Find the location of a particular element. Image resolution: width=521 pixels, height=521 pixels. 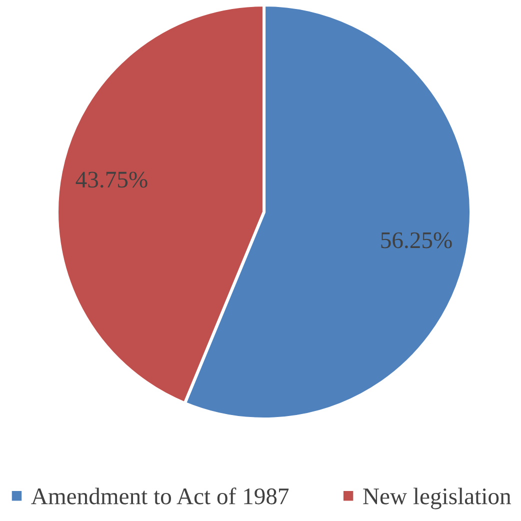

legend-label: Amendment to Act of 1987 is located at coordinates (160, 495).